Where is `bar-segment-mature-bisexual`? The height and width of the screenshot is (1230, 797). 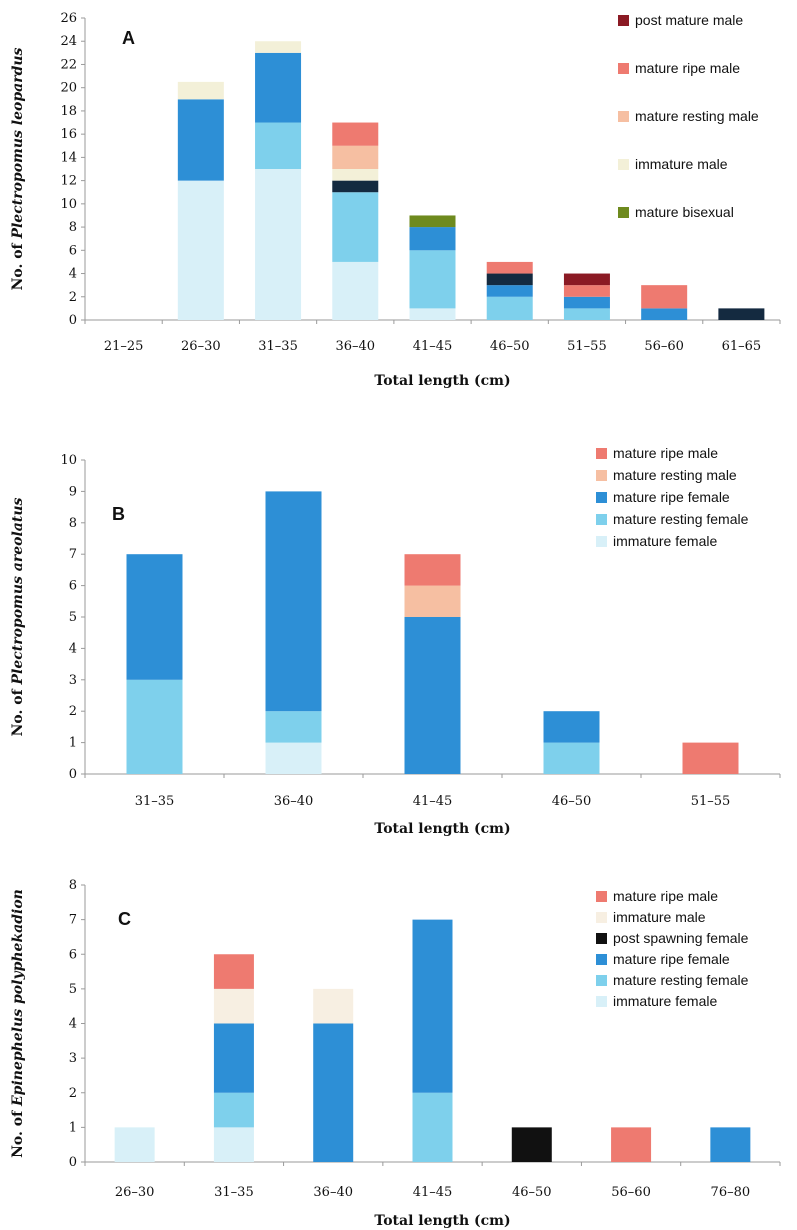 bar-segment-mature-bisexual is located at coordinates (432, 221).